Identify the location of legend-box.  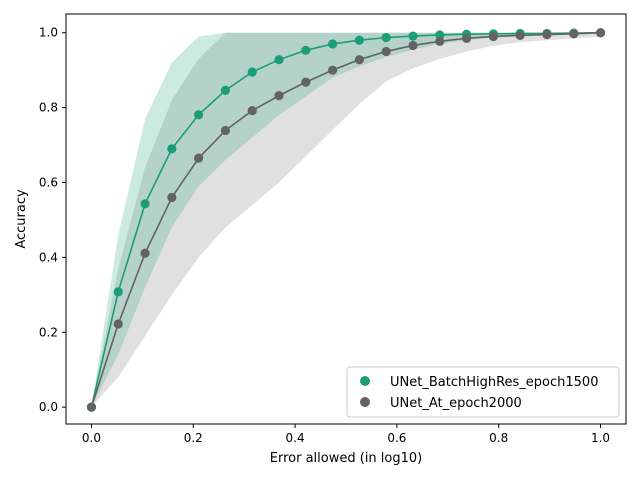
(483, 392).